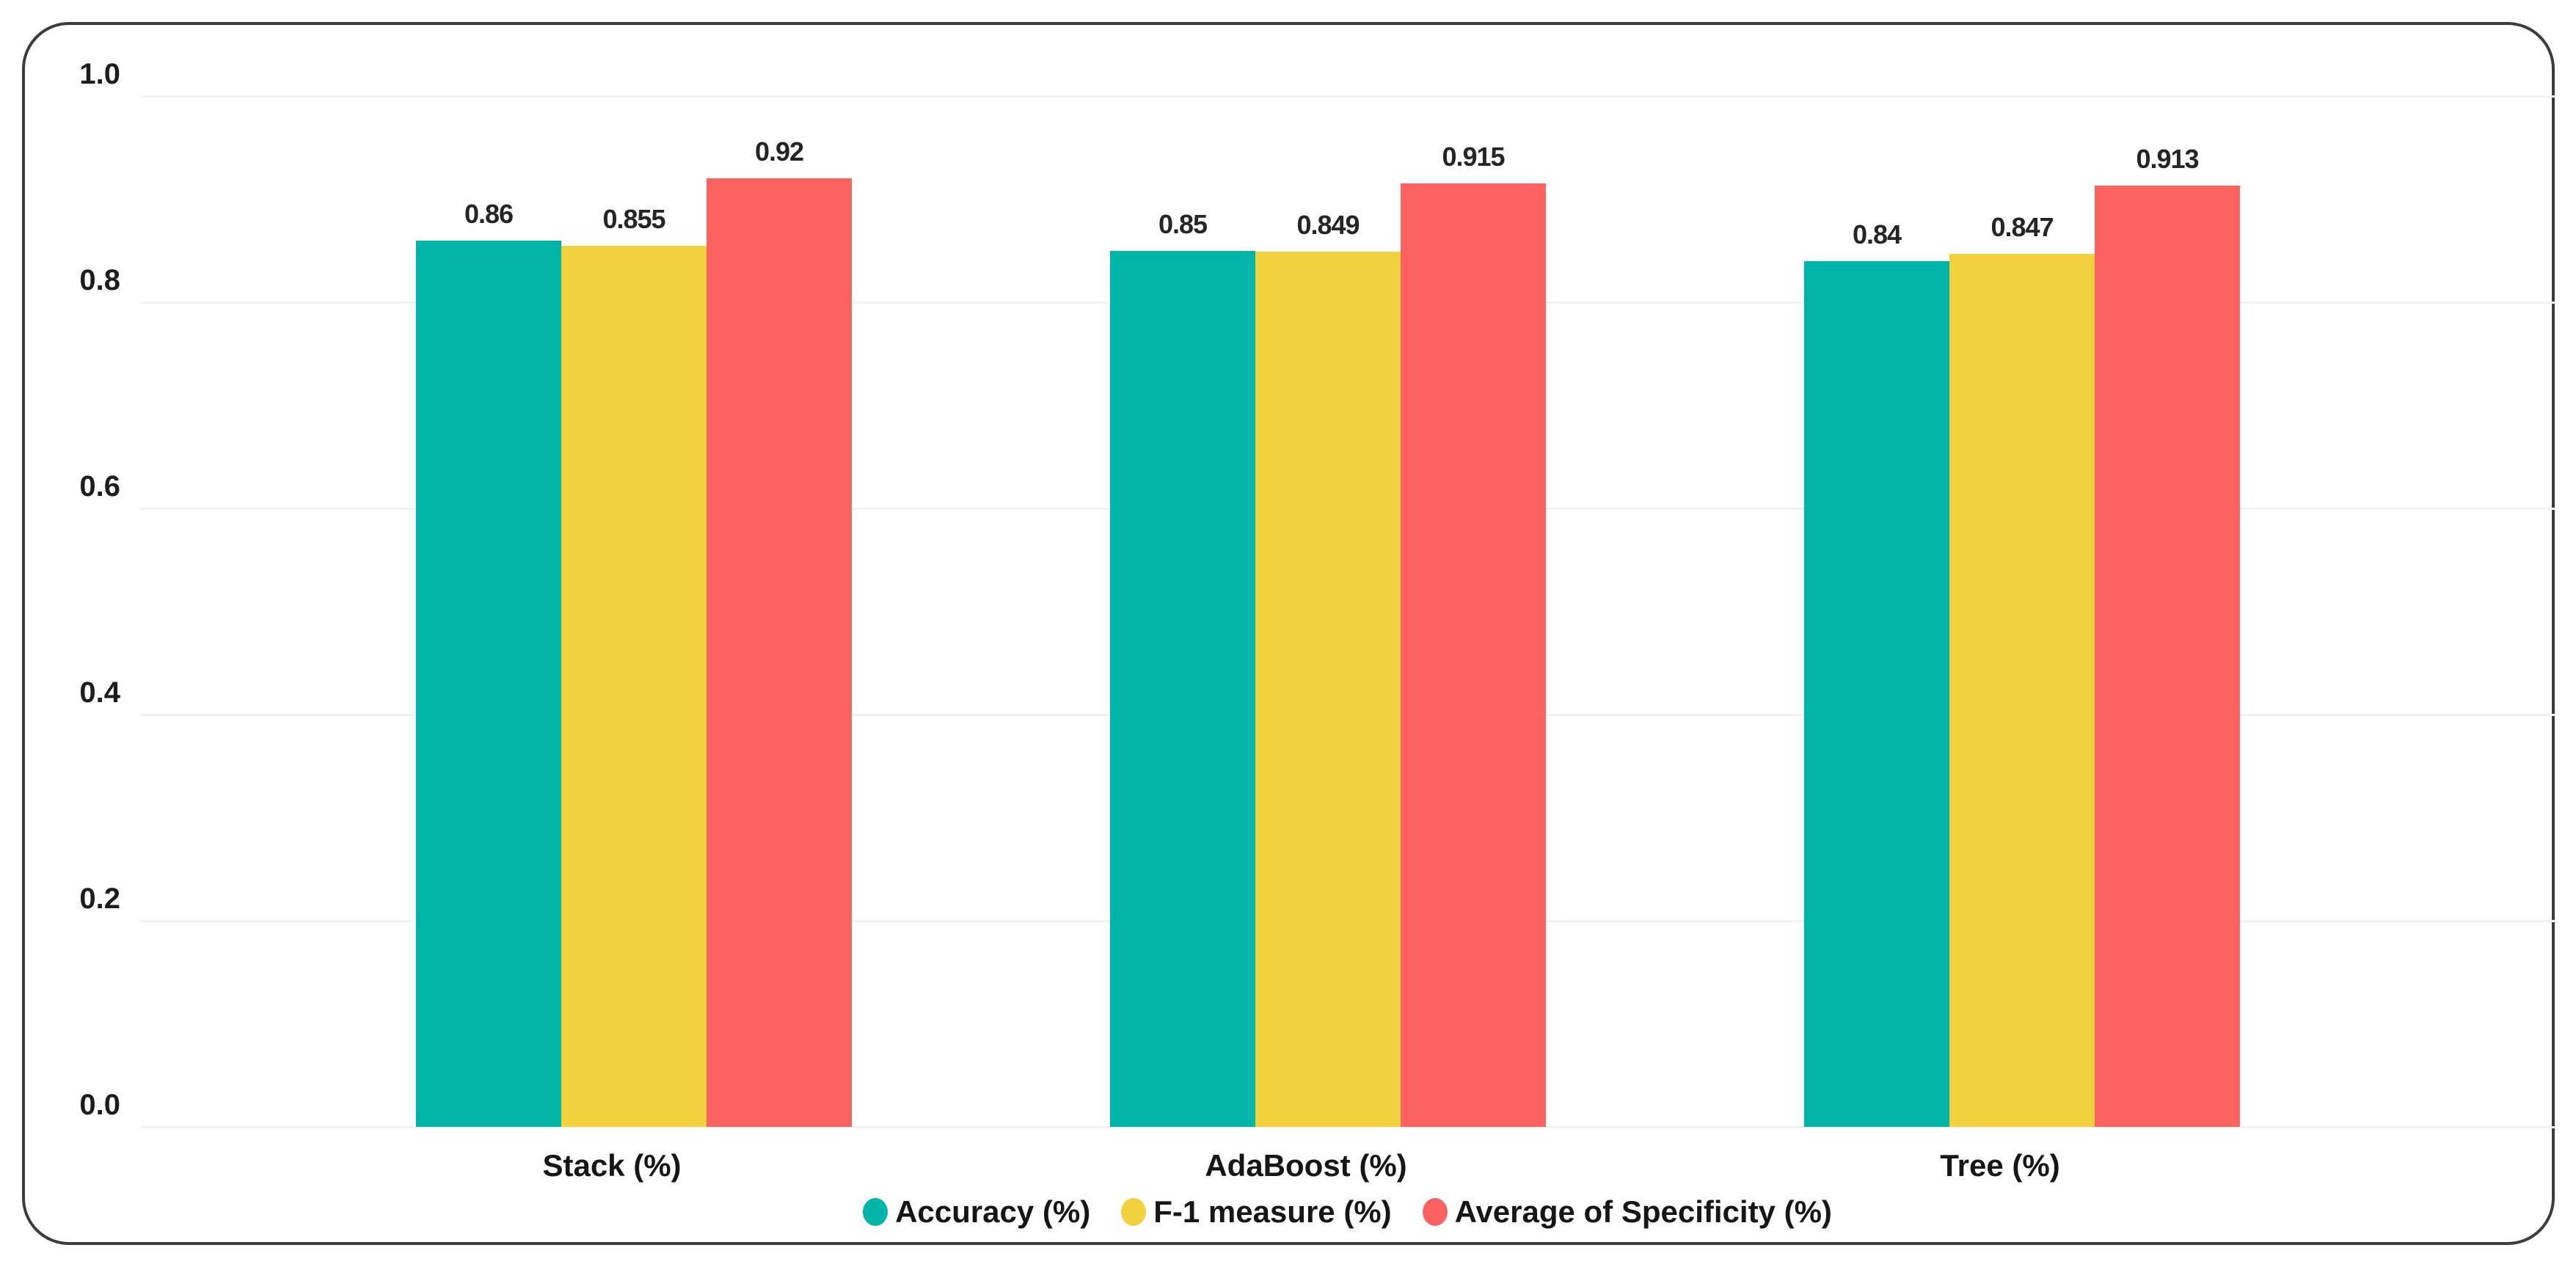 The image size is (2576, 1278). Describe the element at coordinates (1348, 1126) in the screenshot. I see `gridline-y-0.0` at that location.